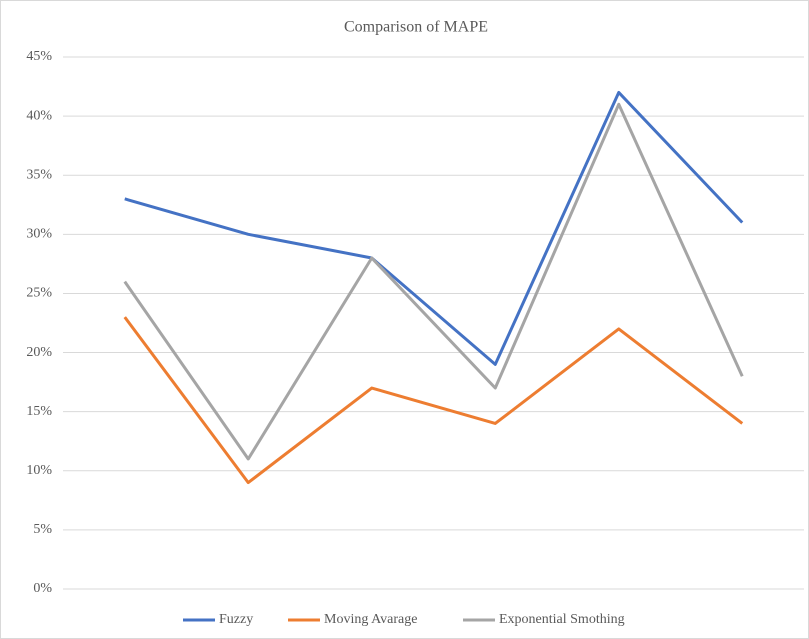 The height and width of the screenshot is (639, 809). What do you see at coordinates (39, 115) in the screenshot?
I see `y-tick-label: 40%` at bounding box center [39, 115].